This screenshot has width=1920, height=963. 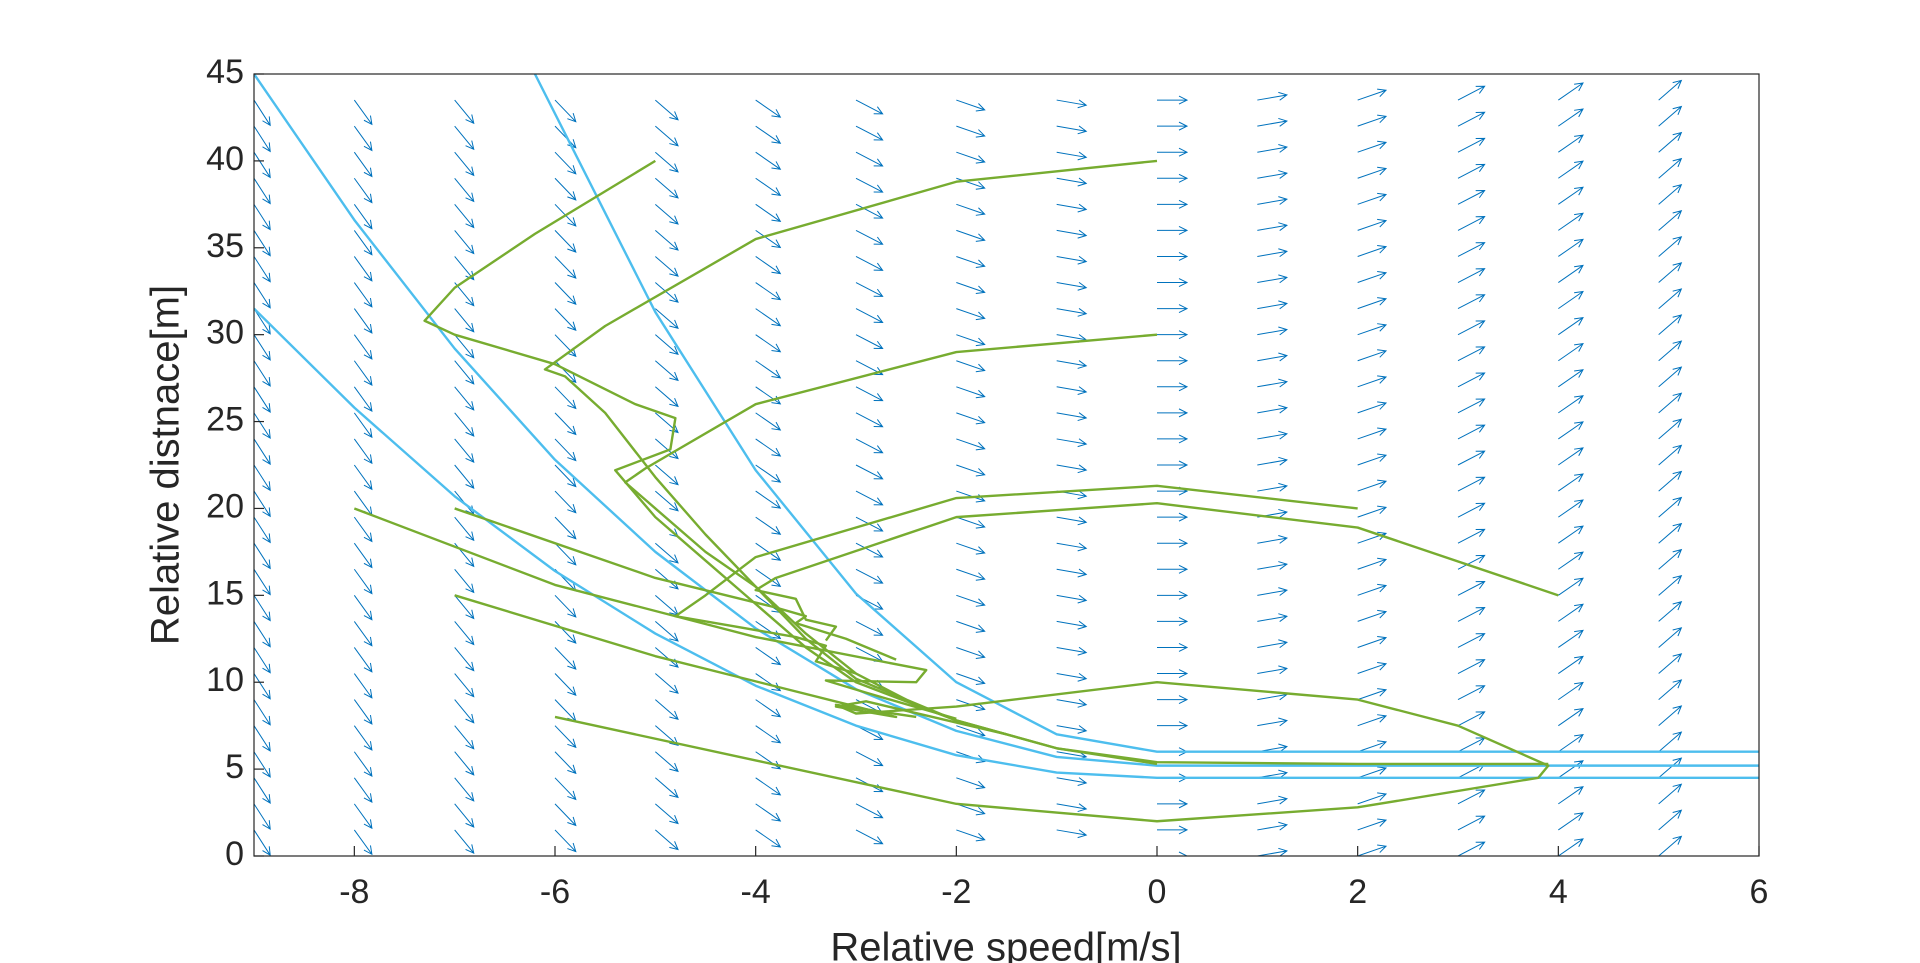 I want to click on y-tick-label: 20, so click(x=225, y=506).